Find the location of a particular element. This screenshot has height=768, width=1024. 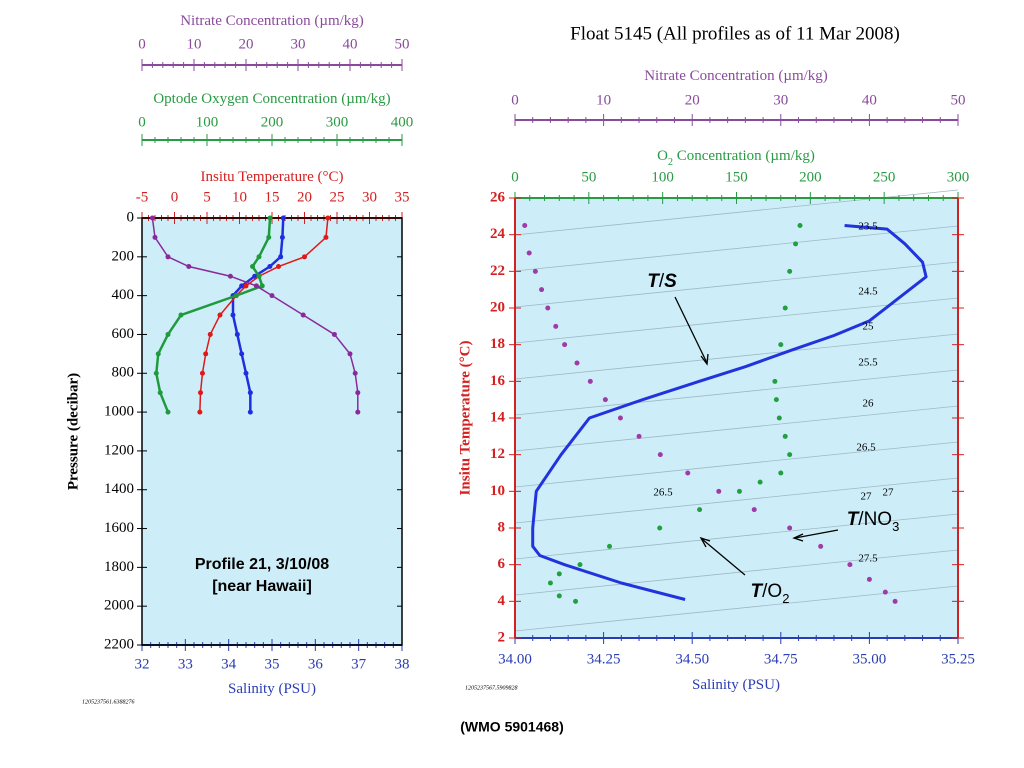

axis-title-part: Salinity (PSU) is located at coordinates (272, 689).